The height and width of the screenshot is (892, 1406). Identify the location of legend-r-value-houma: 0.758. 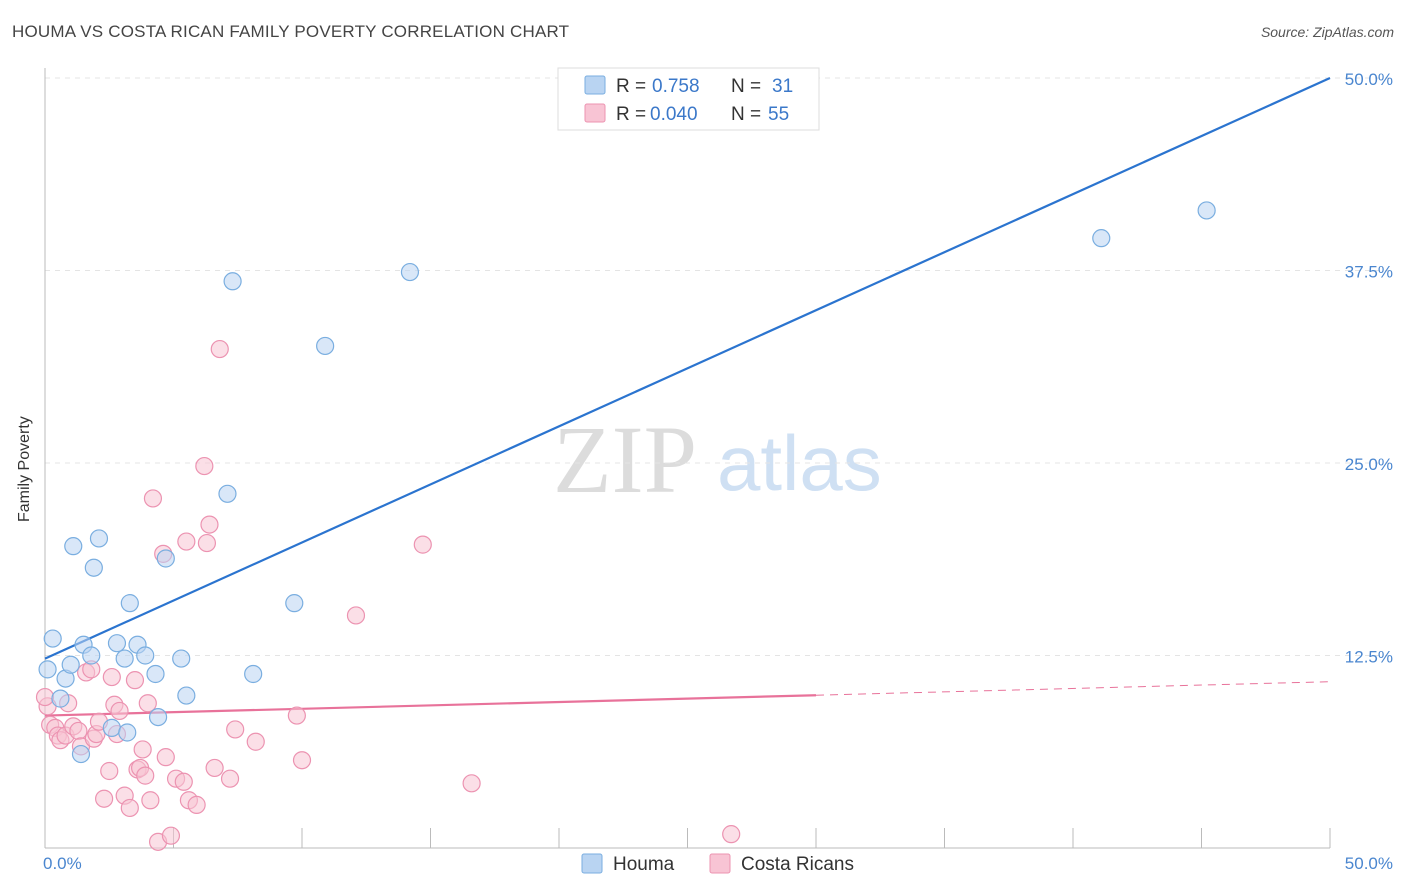
(676, 86).